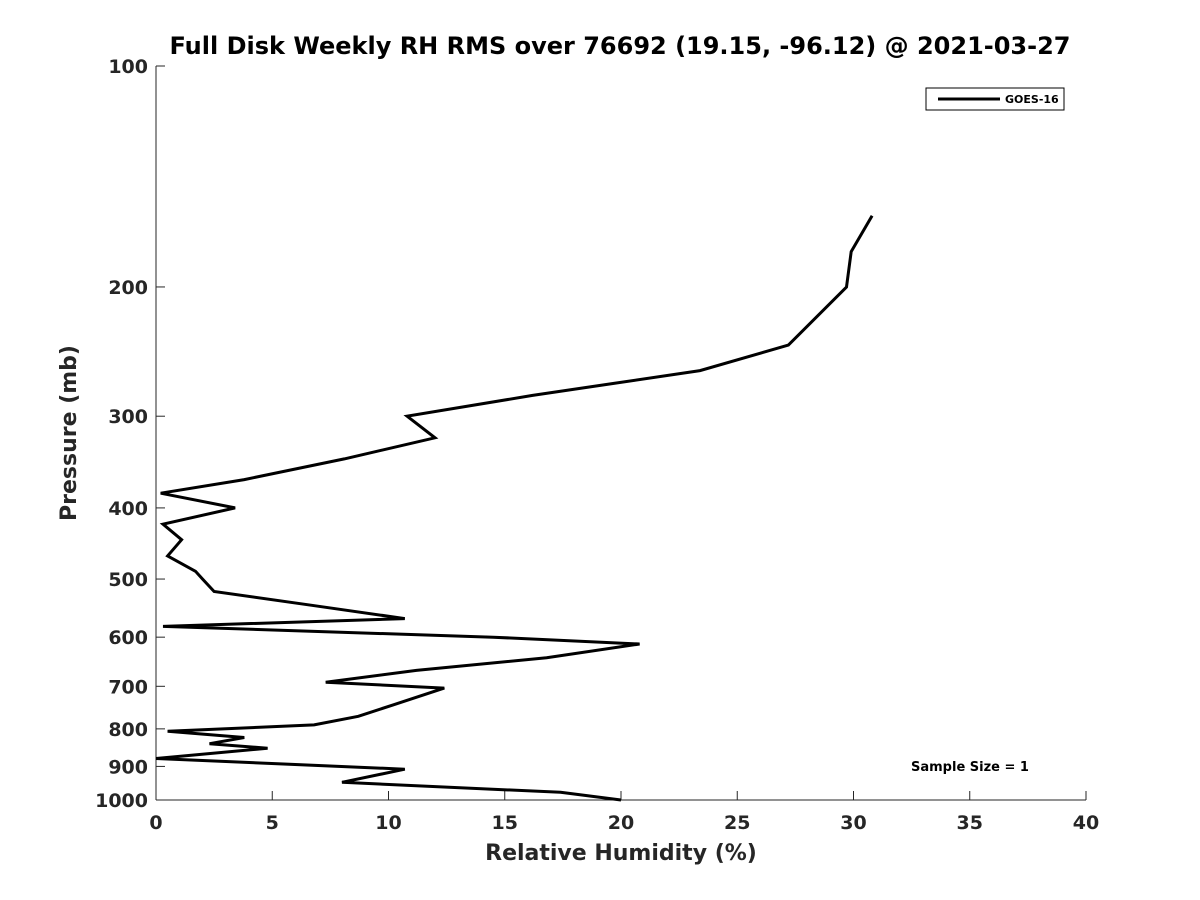 The image size is (1200, 900). Describe the element at coordinates (128, 288) in the screenshot. I see `y-tick-label: 200` at that location.